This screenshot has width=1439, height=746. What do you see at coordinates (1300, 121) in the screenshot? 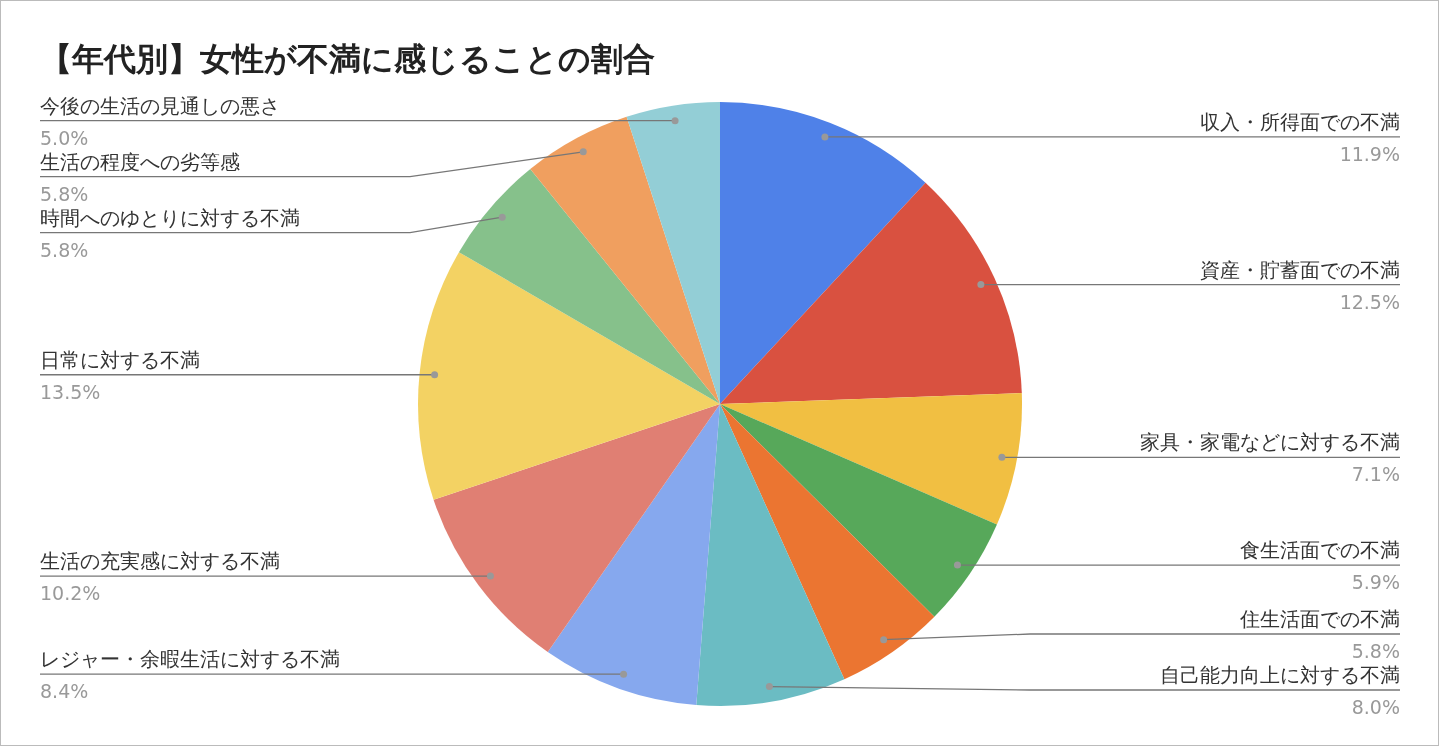
I see `slice-label: 収入・所得面での不満` at bounding box center [1300, 121].